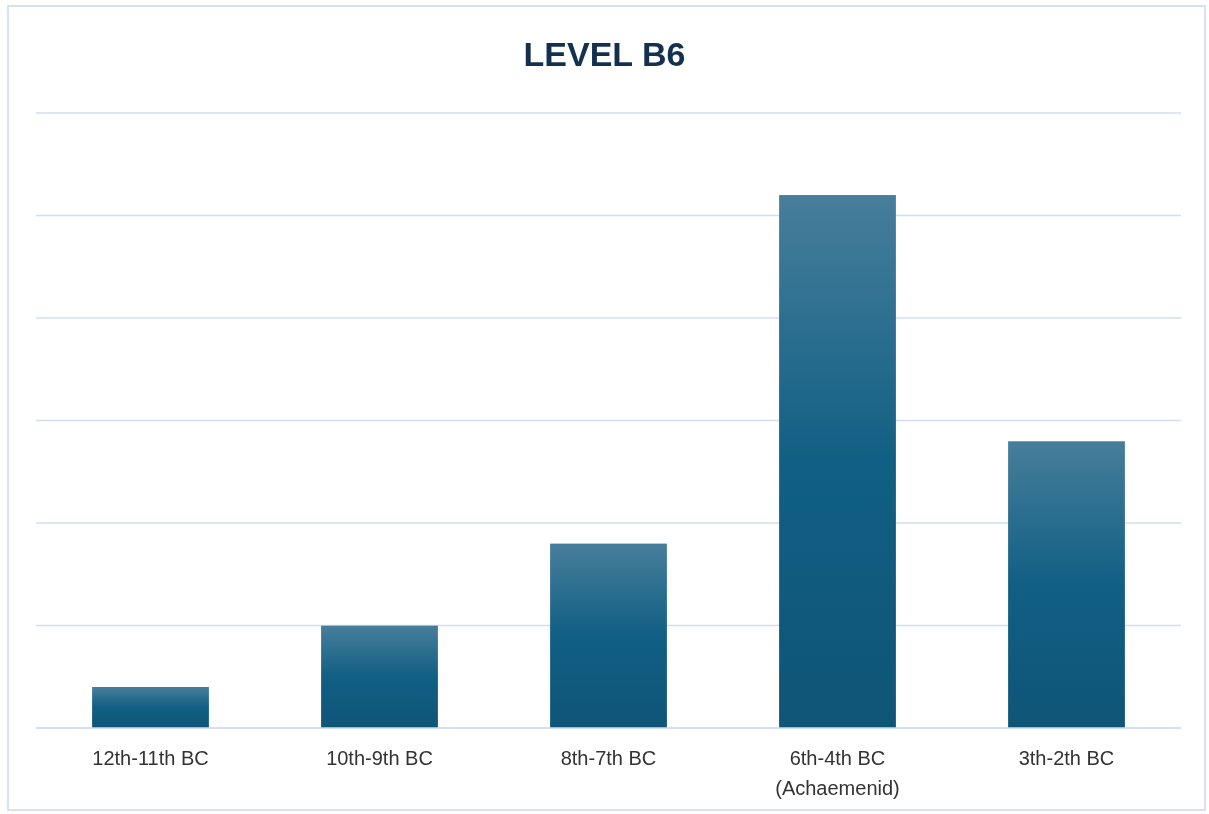  Describe the element at coordinates (837, 773) in the screenshot. I see `x-tick-label: 6th-4th BC (Achaemenid)` at that location.